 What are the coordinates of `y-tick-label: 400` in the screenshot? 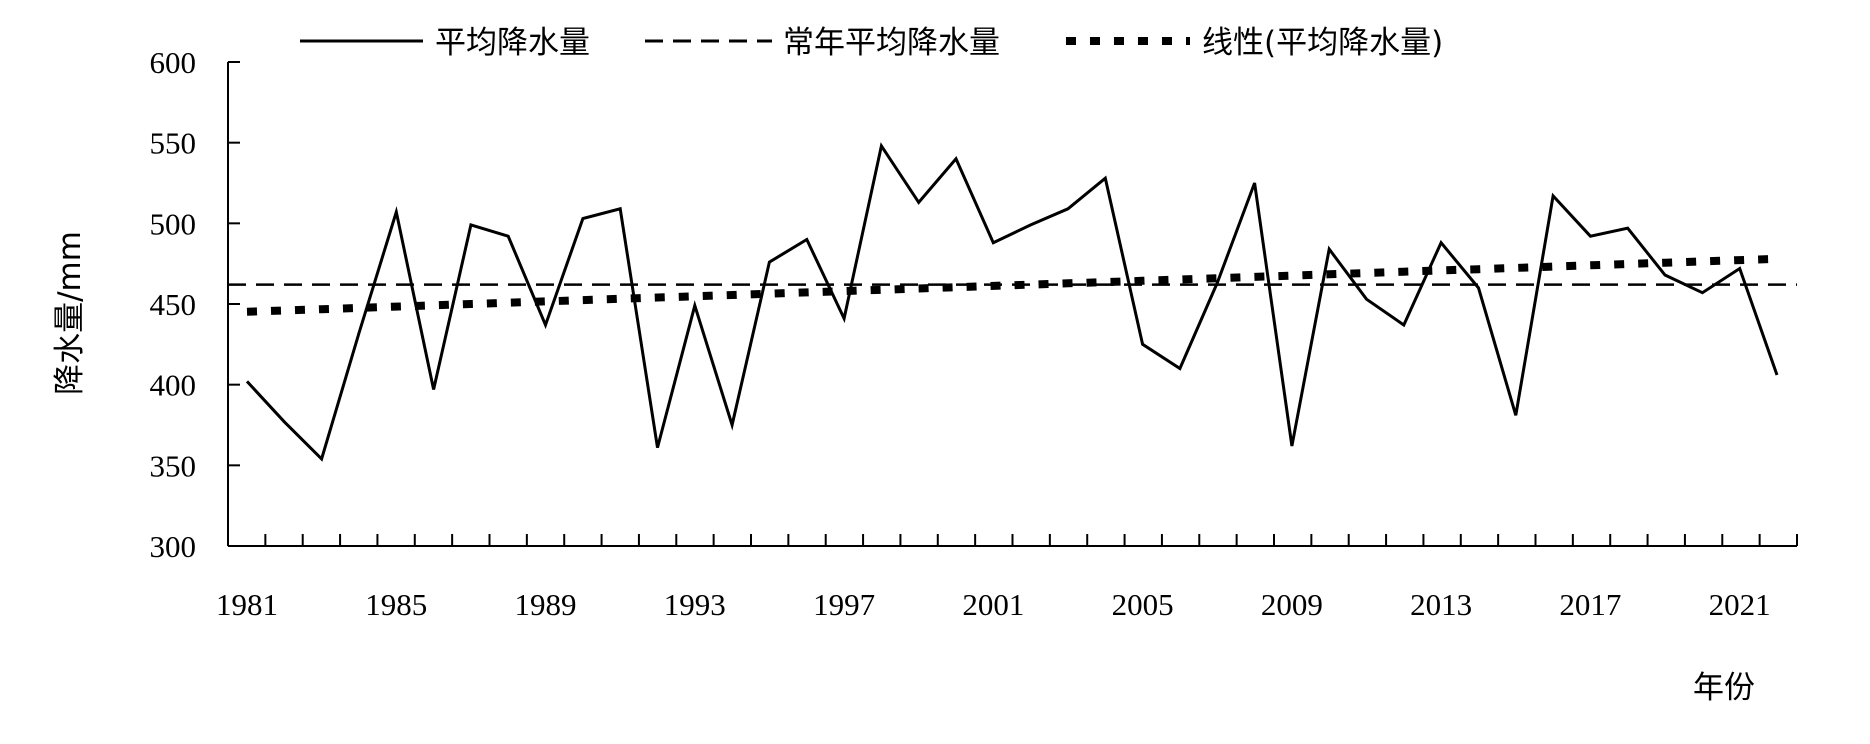 It's located at (173, 385).